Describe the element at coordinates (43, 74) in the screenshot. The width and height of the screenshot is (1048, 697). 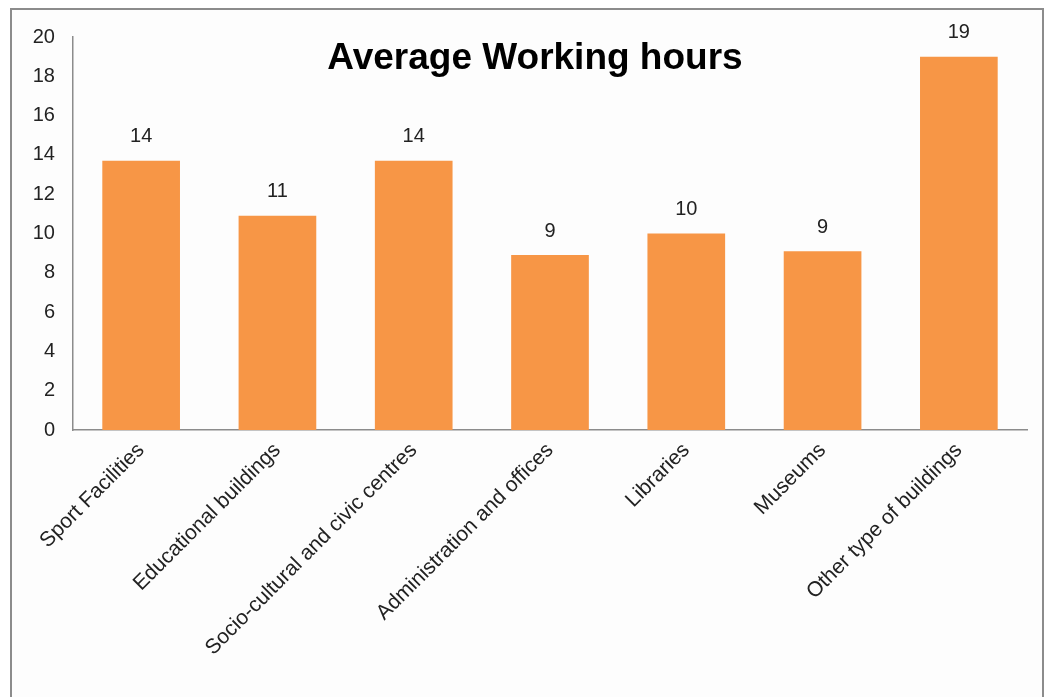
I see `y-tick-label: 18` at that location.